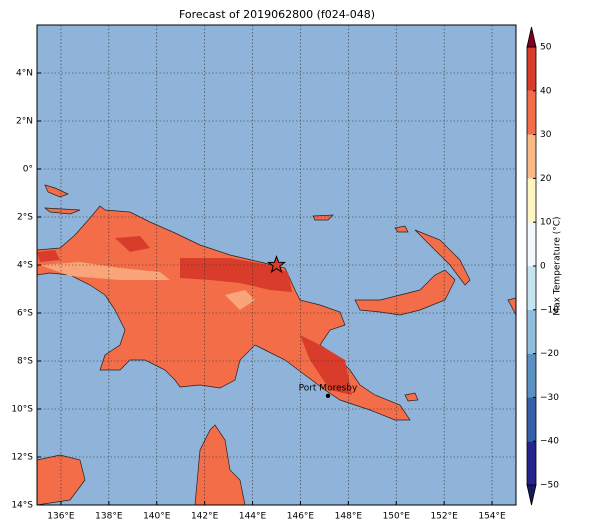 Image resolution: width=591 pixels, height=529 pixels. I want to click on colorbar-tick-label: 40, so click(546, 91).